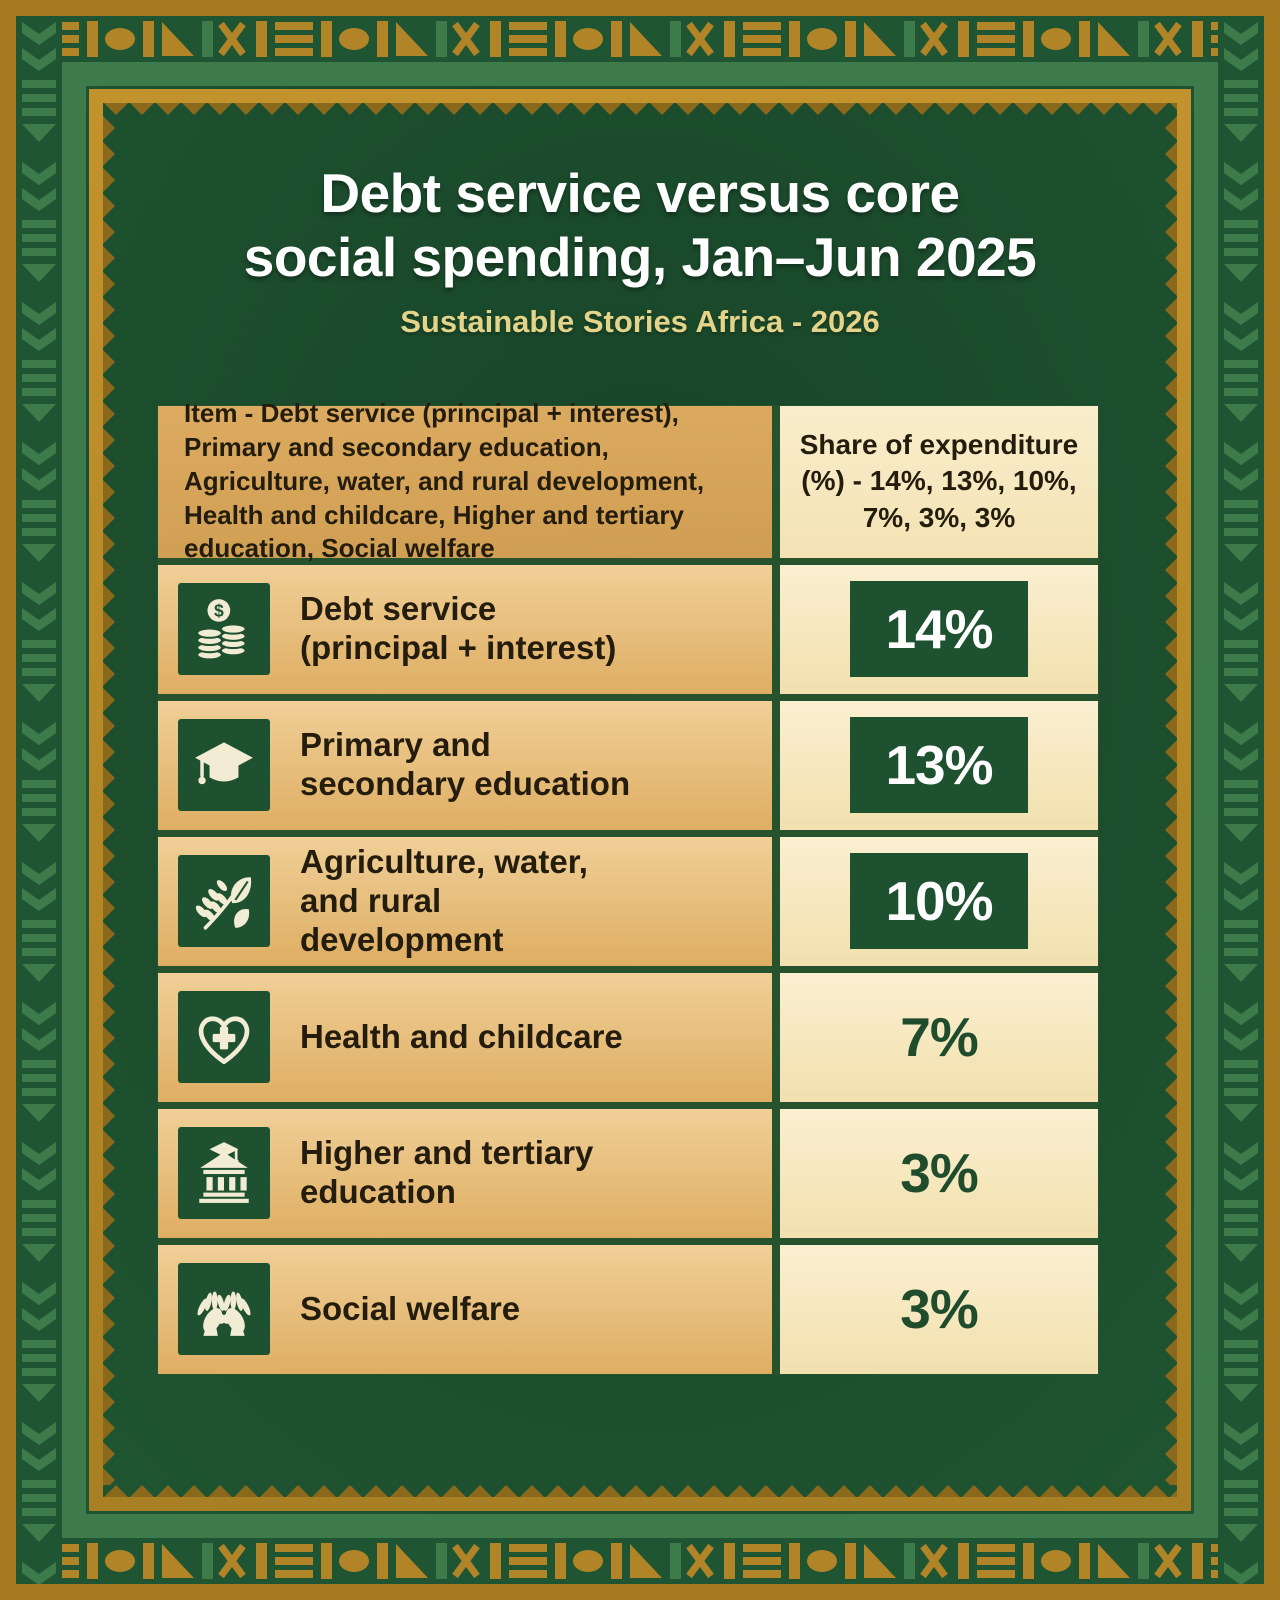  I want to click on table-row-primary-education: Primary and secondary education, so click(465, 765).